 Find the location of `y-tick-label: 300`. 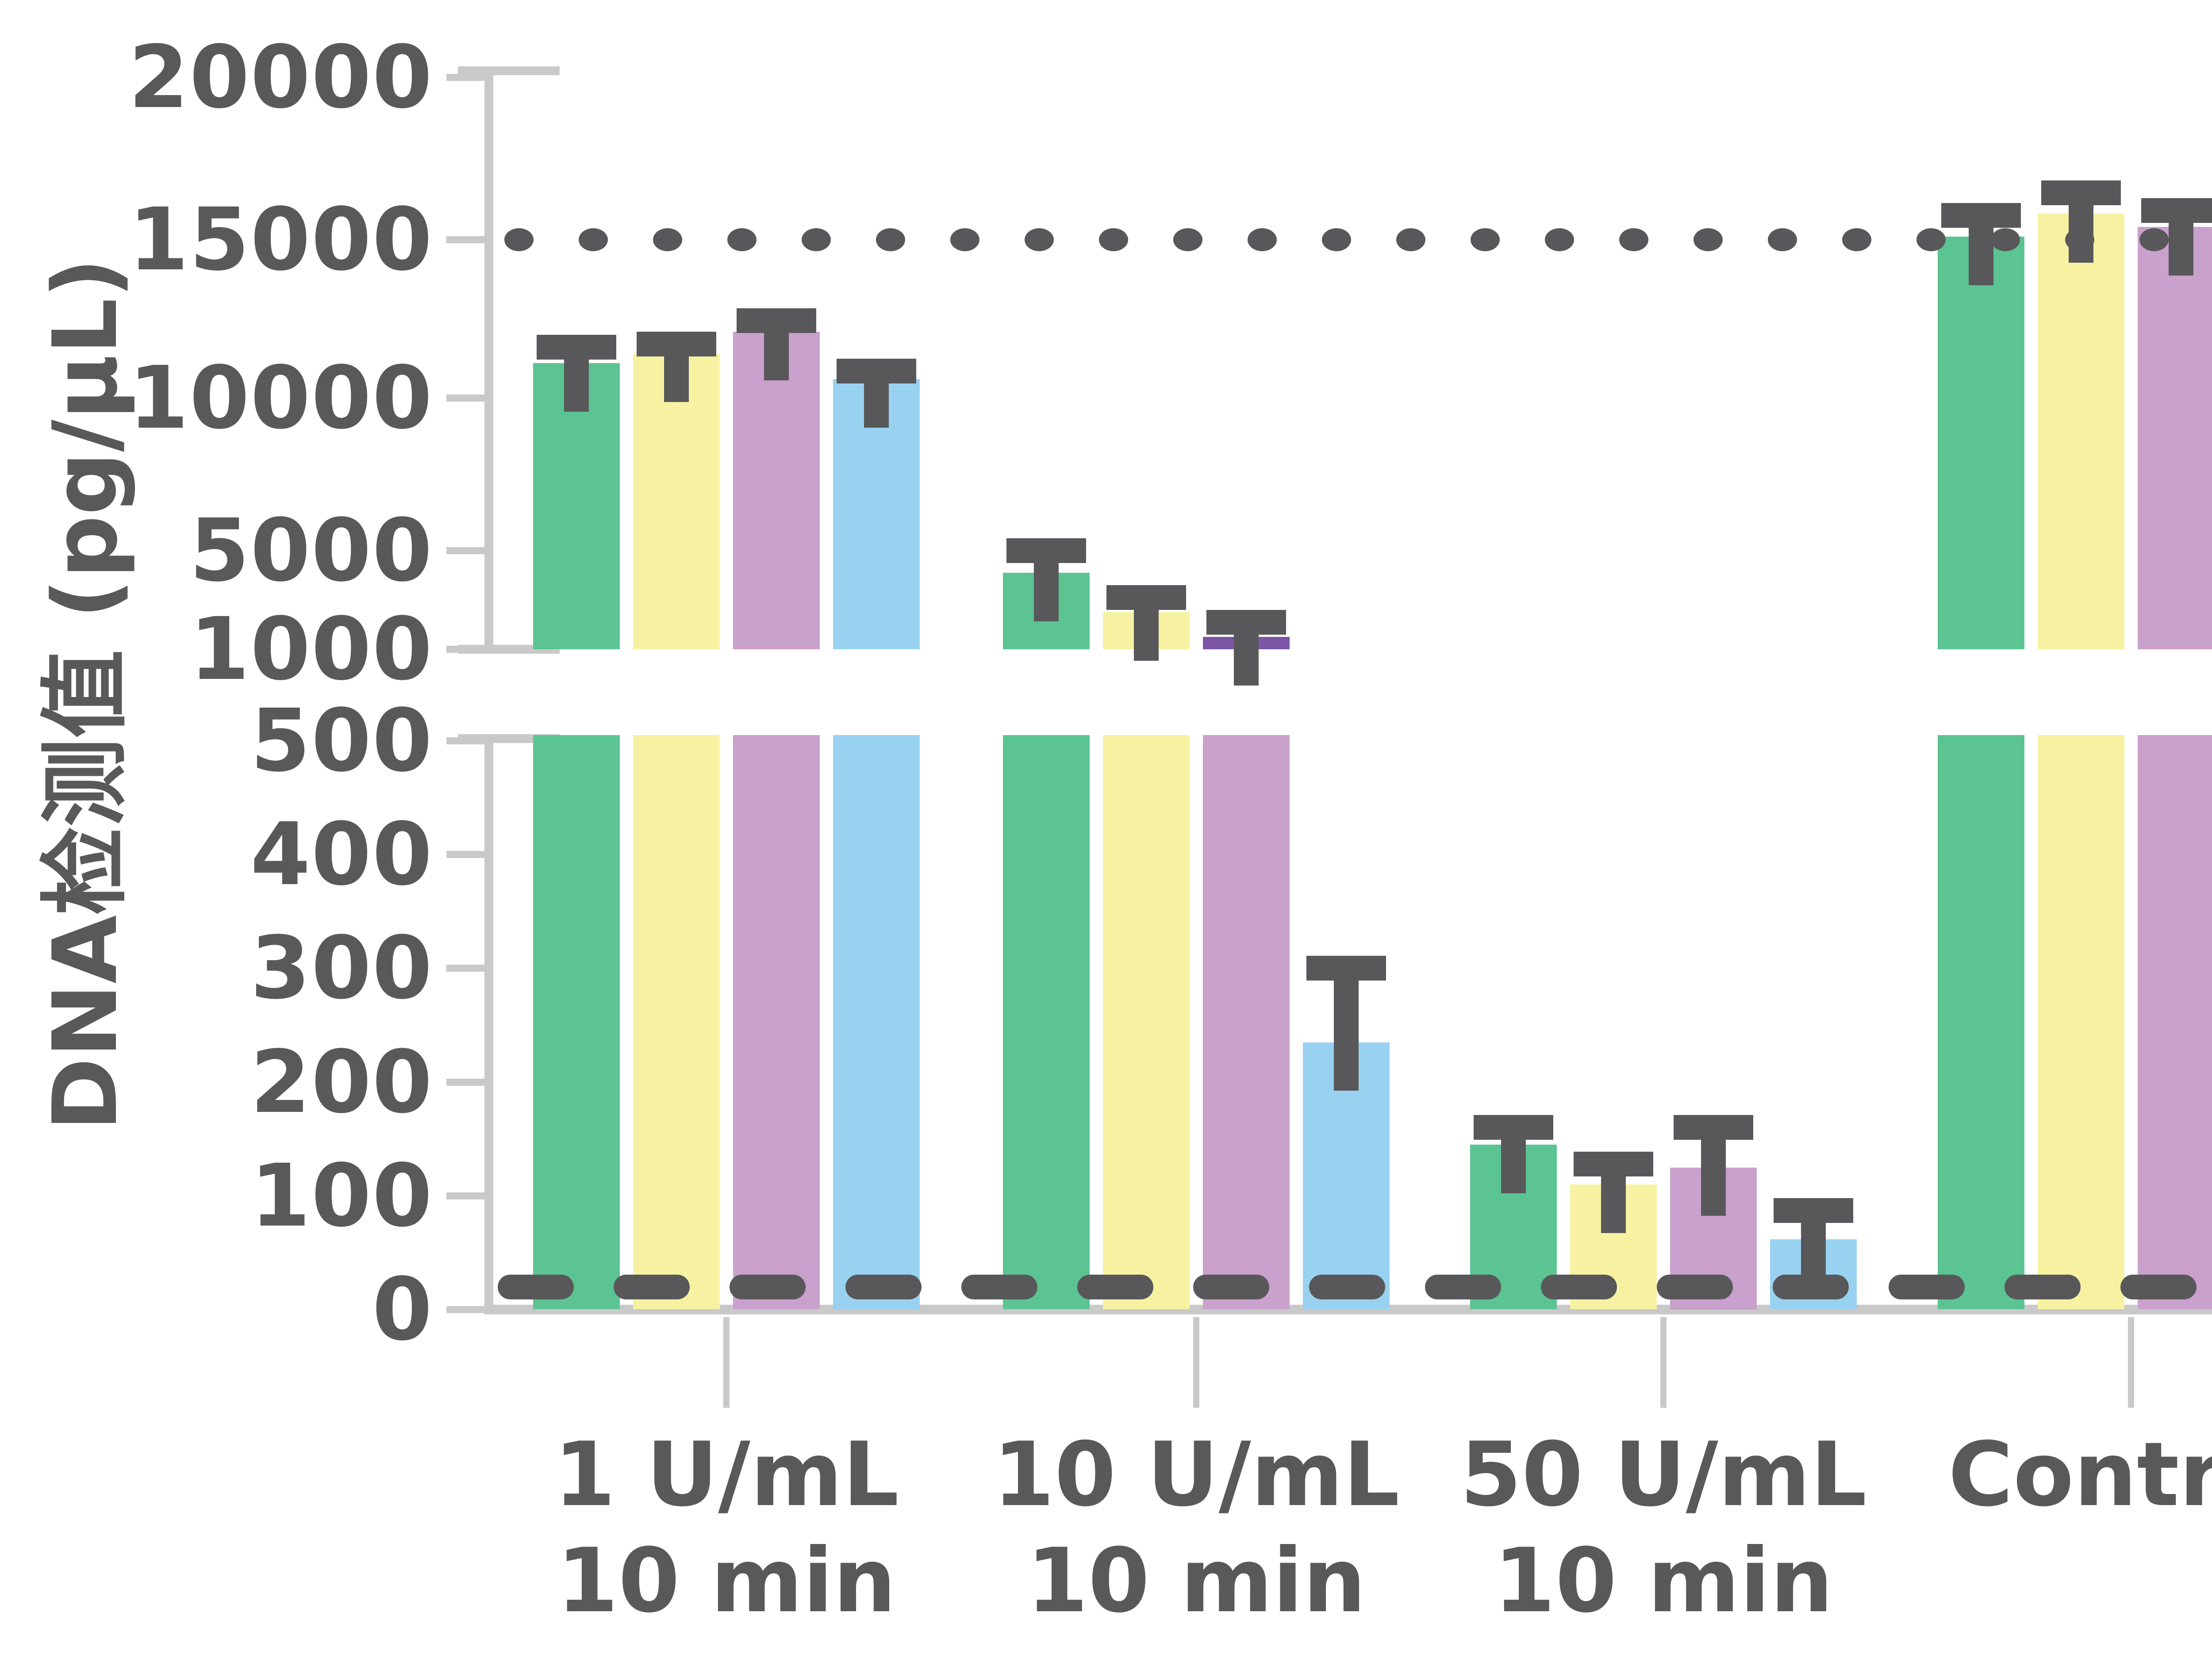

y-tick-label: 300 is located at coordinates (341, 968).